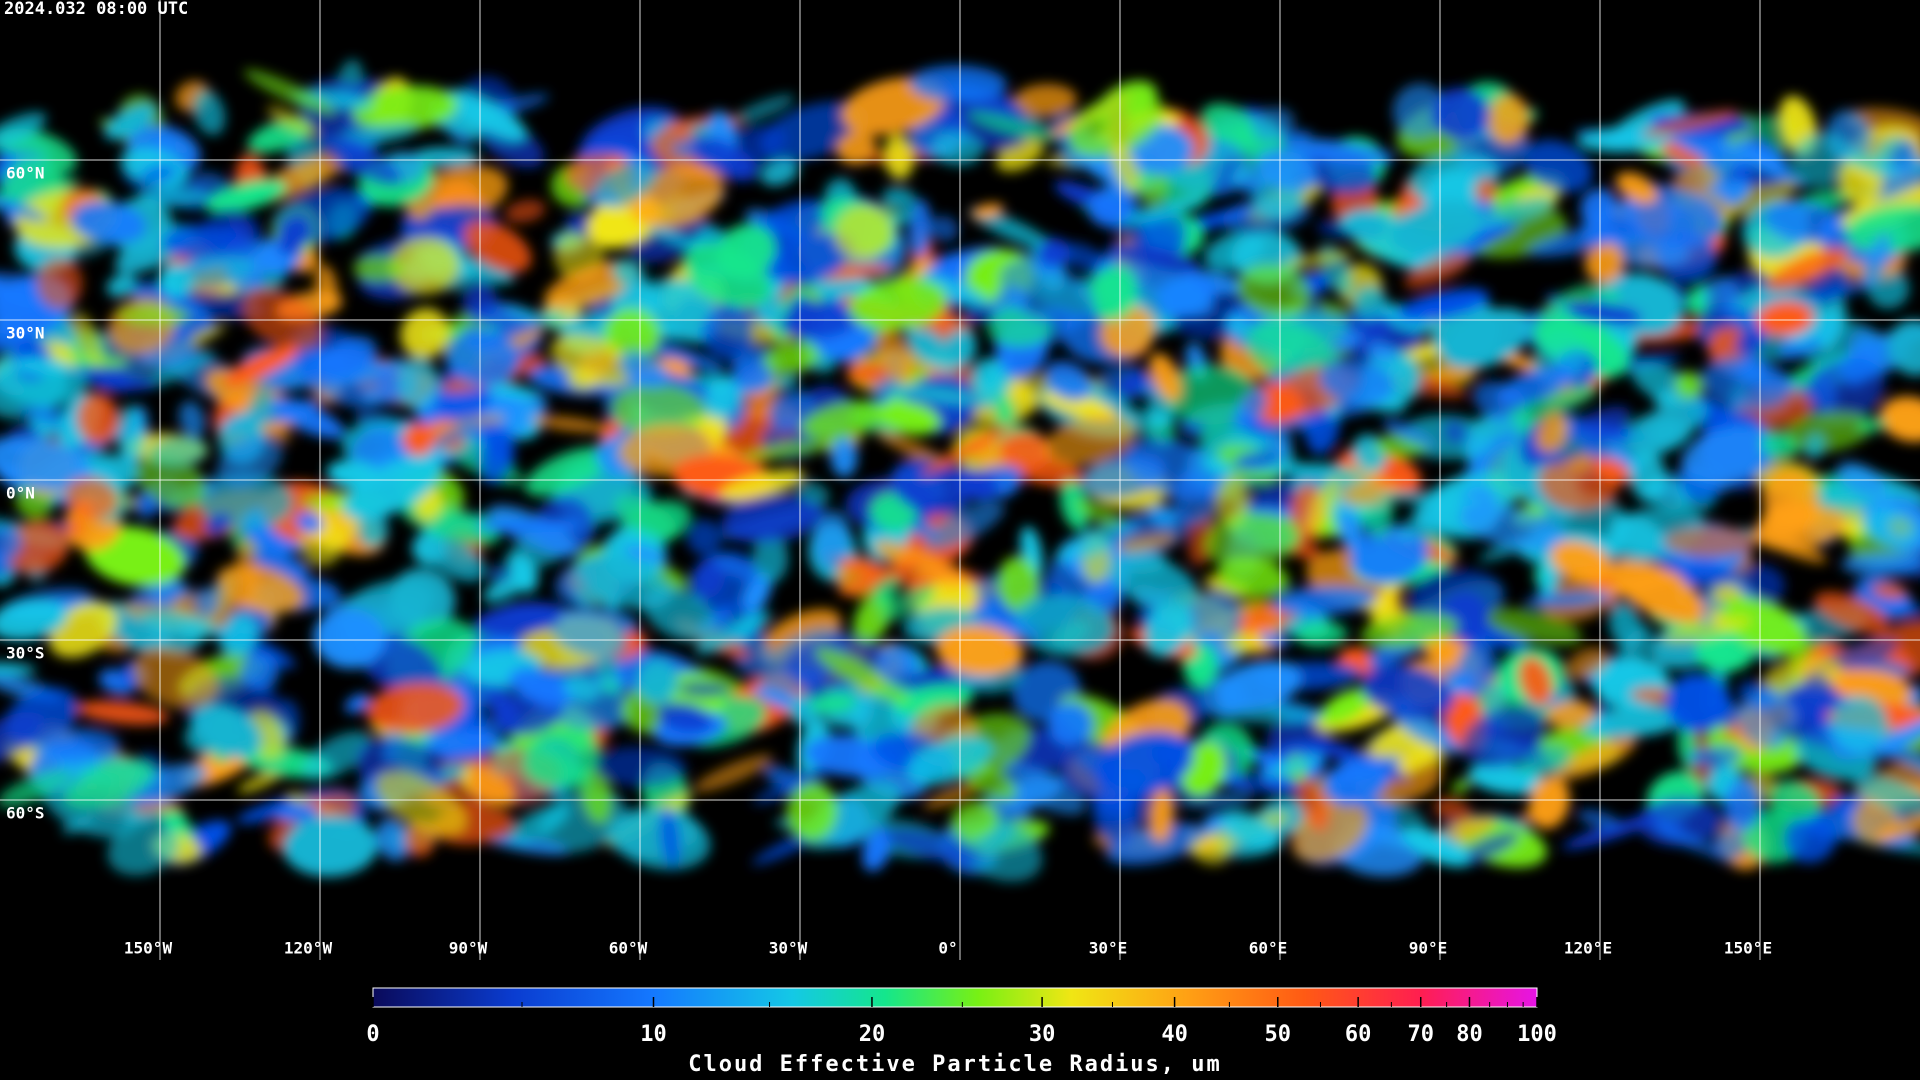 Image resolution: width=1920 pixels, height=1080 pixels. Describe the element at coordinates (1469, 1034) in the screenshot. I see `colorbar-tick-label: 80` at that location.